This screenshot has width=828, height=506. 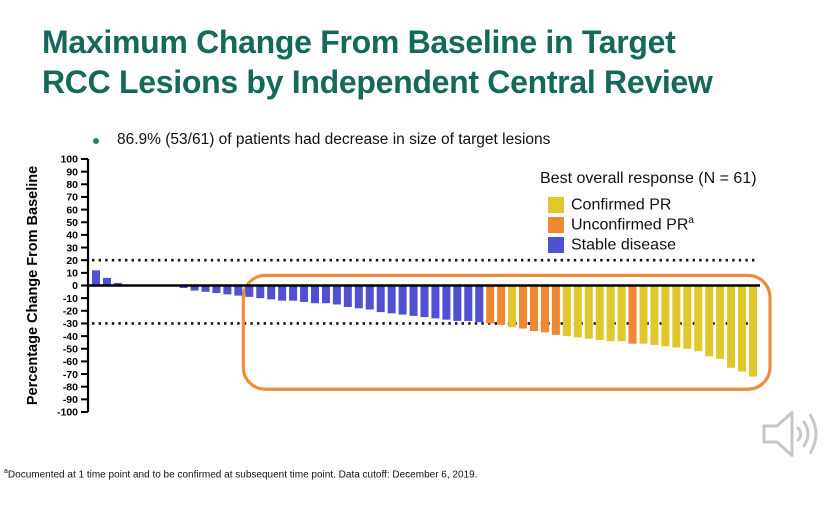 I want to click on legend-title: Best overall response (N = 61), so click(x=648, y=178).